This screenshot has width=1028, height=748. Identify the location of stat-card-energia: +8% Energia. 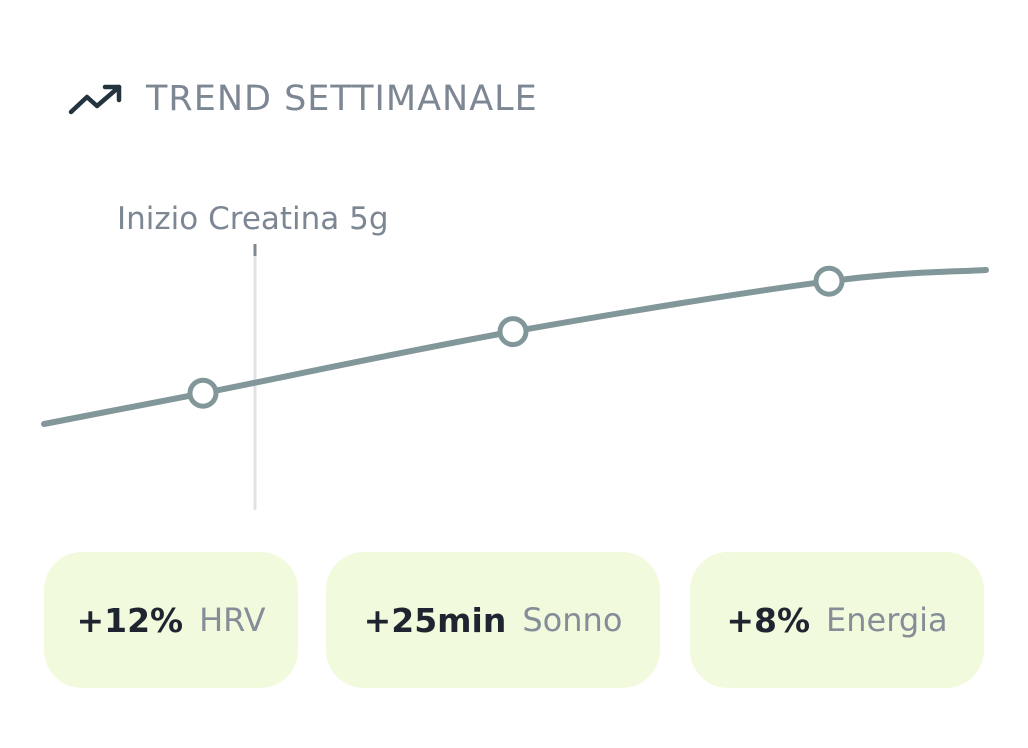
(837, 620).